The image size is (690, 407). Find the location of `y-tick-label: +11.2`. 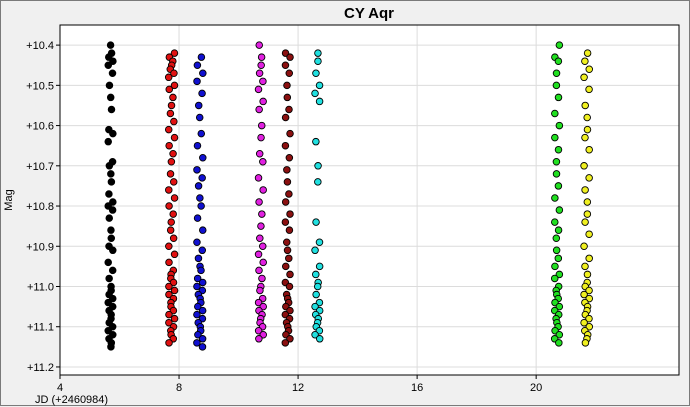

y-tick-label: +11.2 is located at coordinates (40, 368).